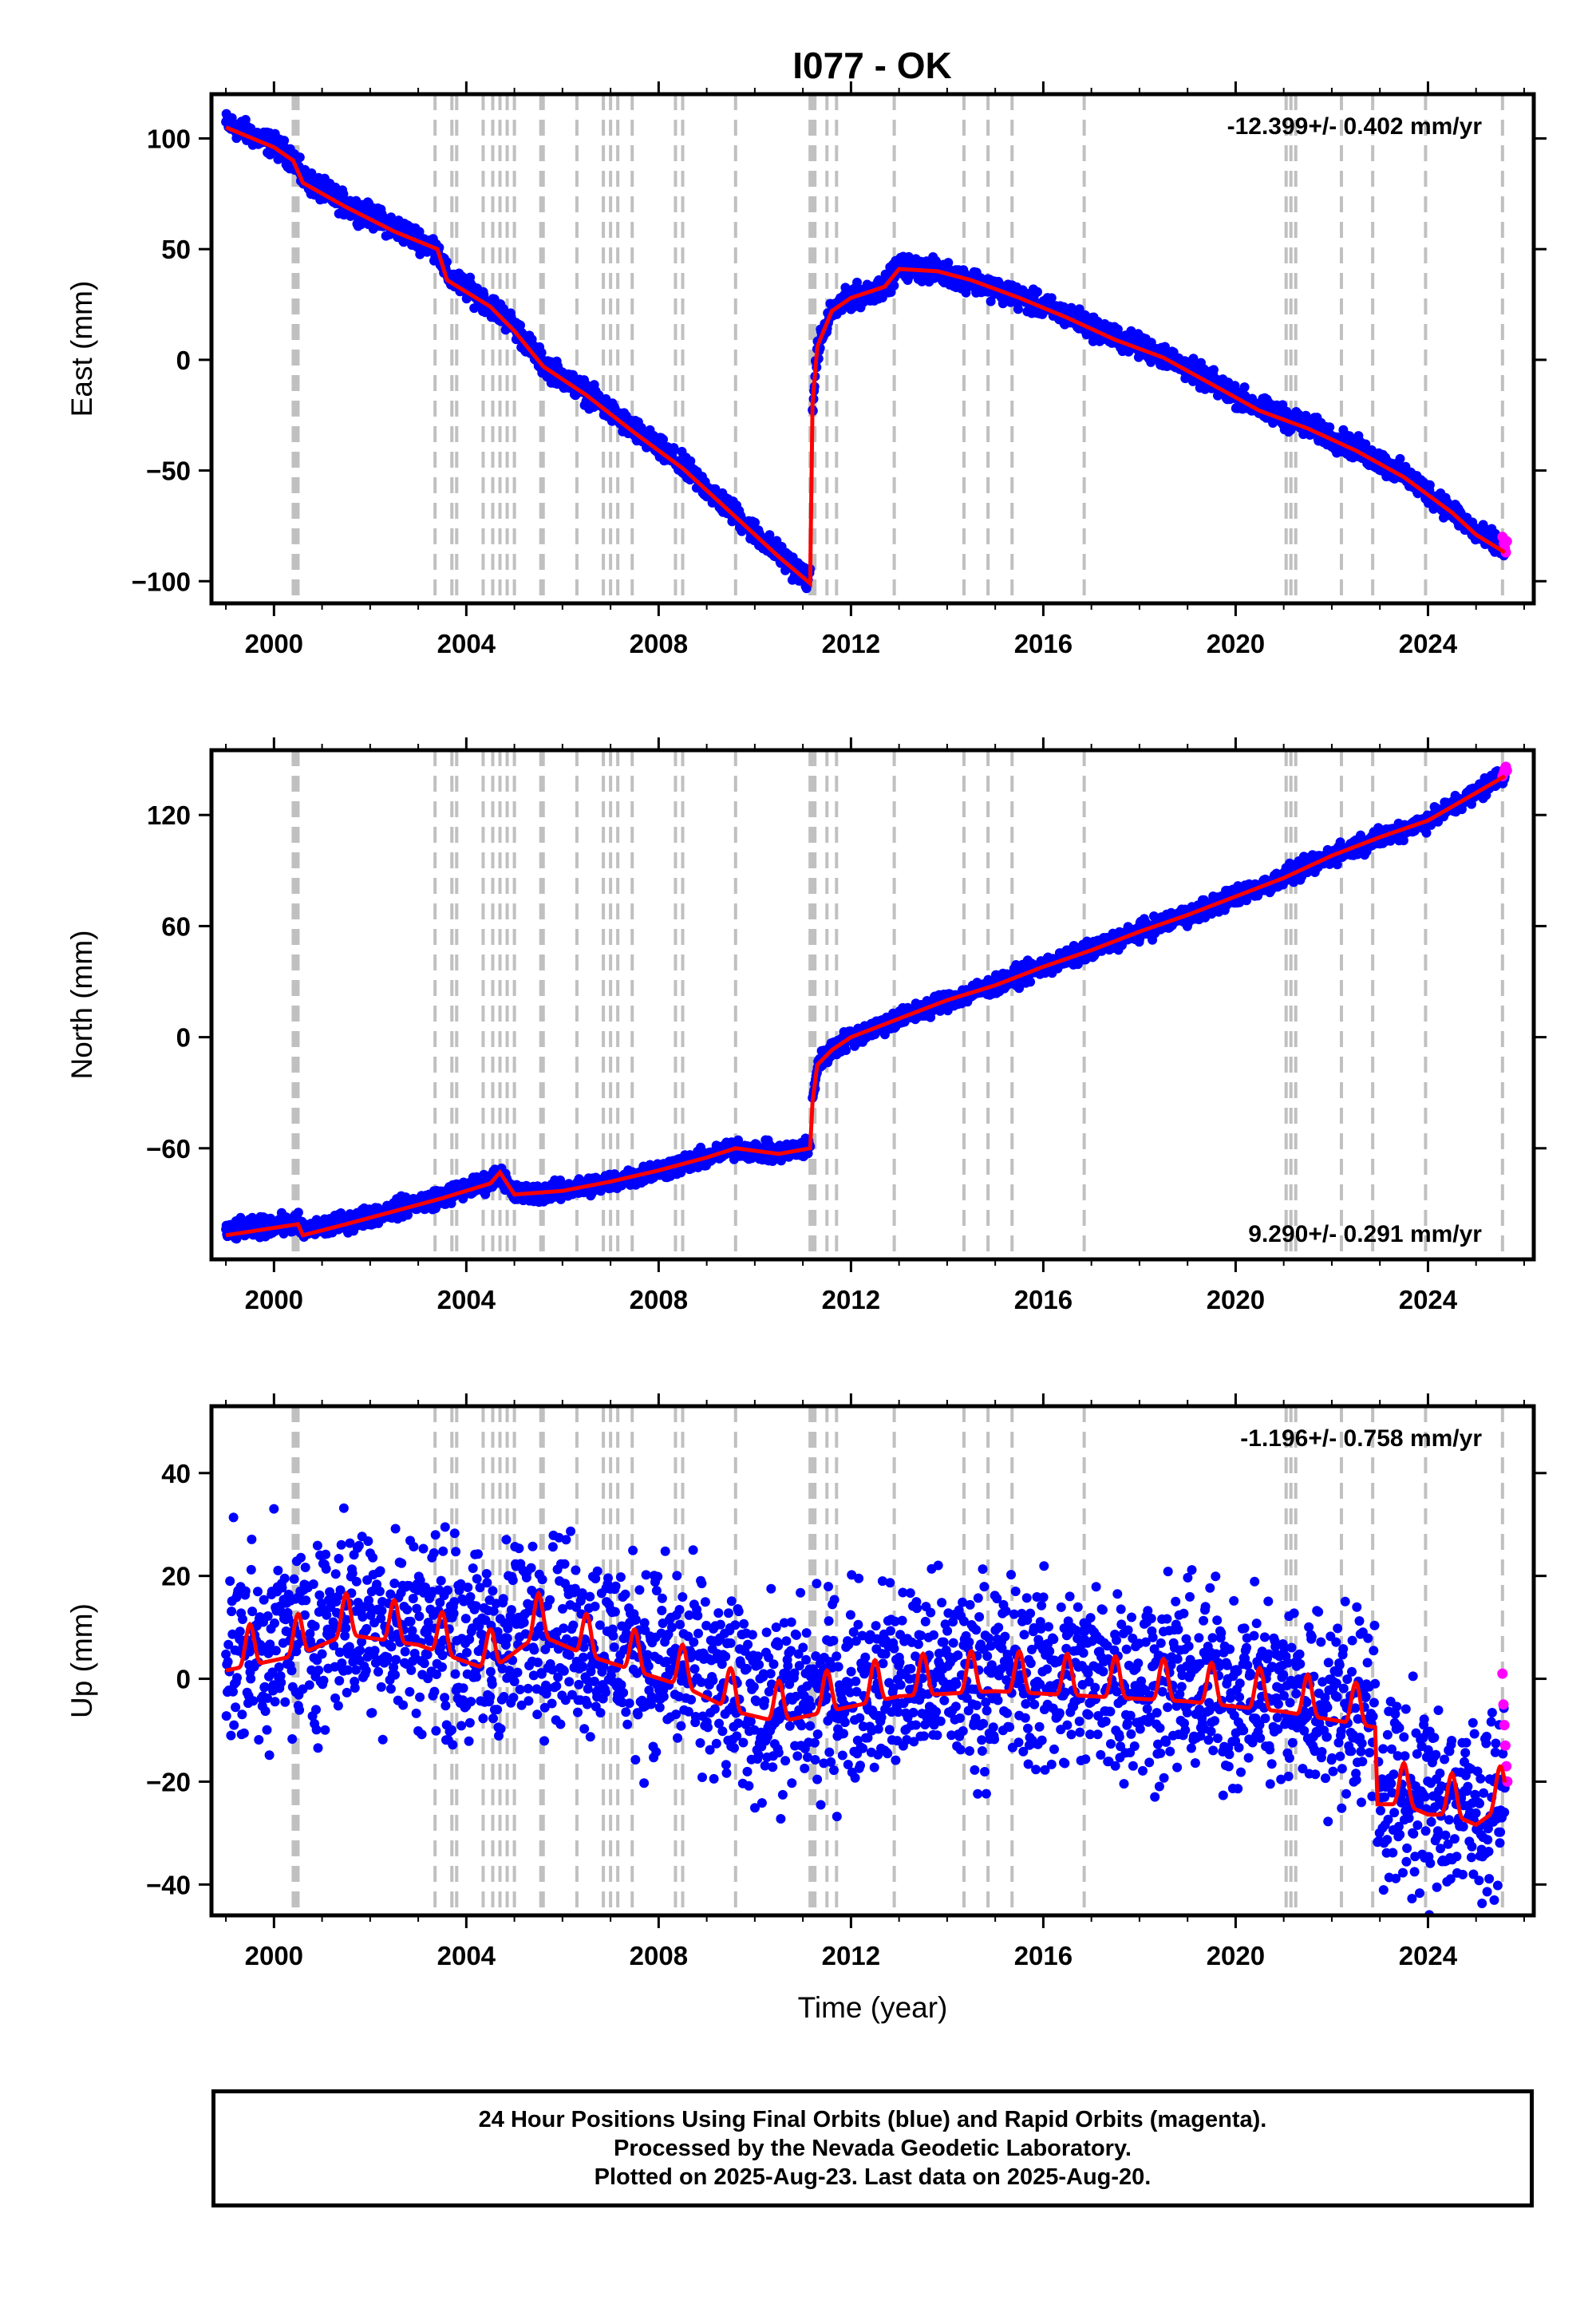 The image size is (1596, 2316). What do you see at coordinates (183, 360) in the screenshot?
I see `y-tick-label: 0` at bounding box center [183, 360].